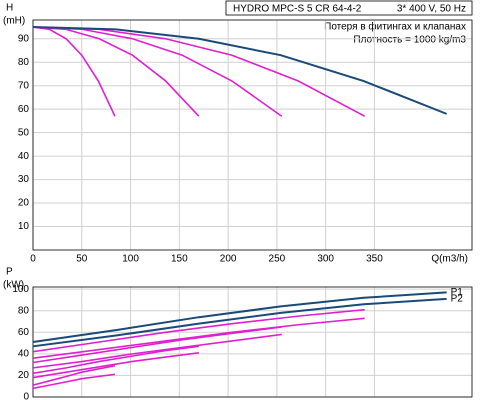 The height and width of the screenshot is (400, 500). What do you see at coordinates (26, 396) in the screenshot?
I see `y-tick-label: 0` at bounding box center [26, 396].